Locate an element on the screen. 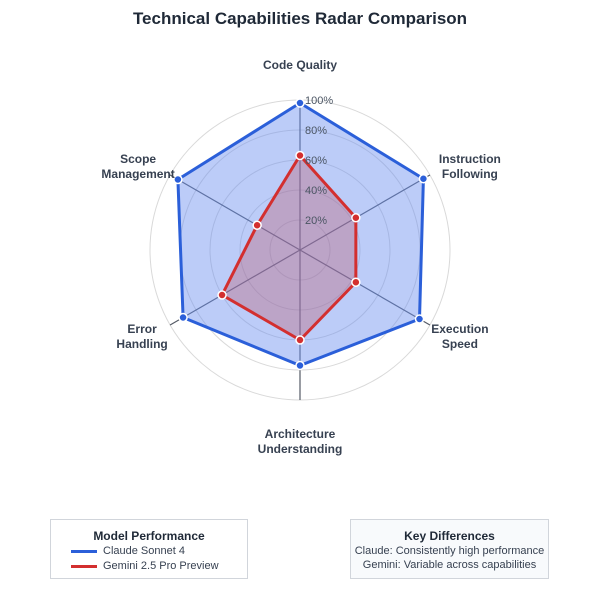 The width and height of the screenshot is (600, 600). key-differences-title: Key Differences is located at coordinates (449, 536).